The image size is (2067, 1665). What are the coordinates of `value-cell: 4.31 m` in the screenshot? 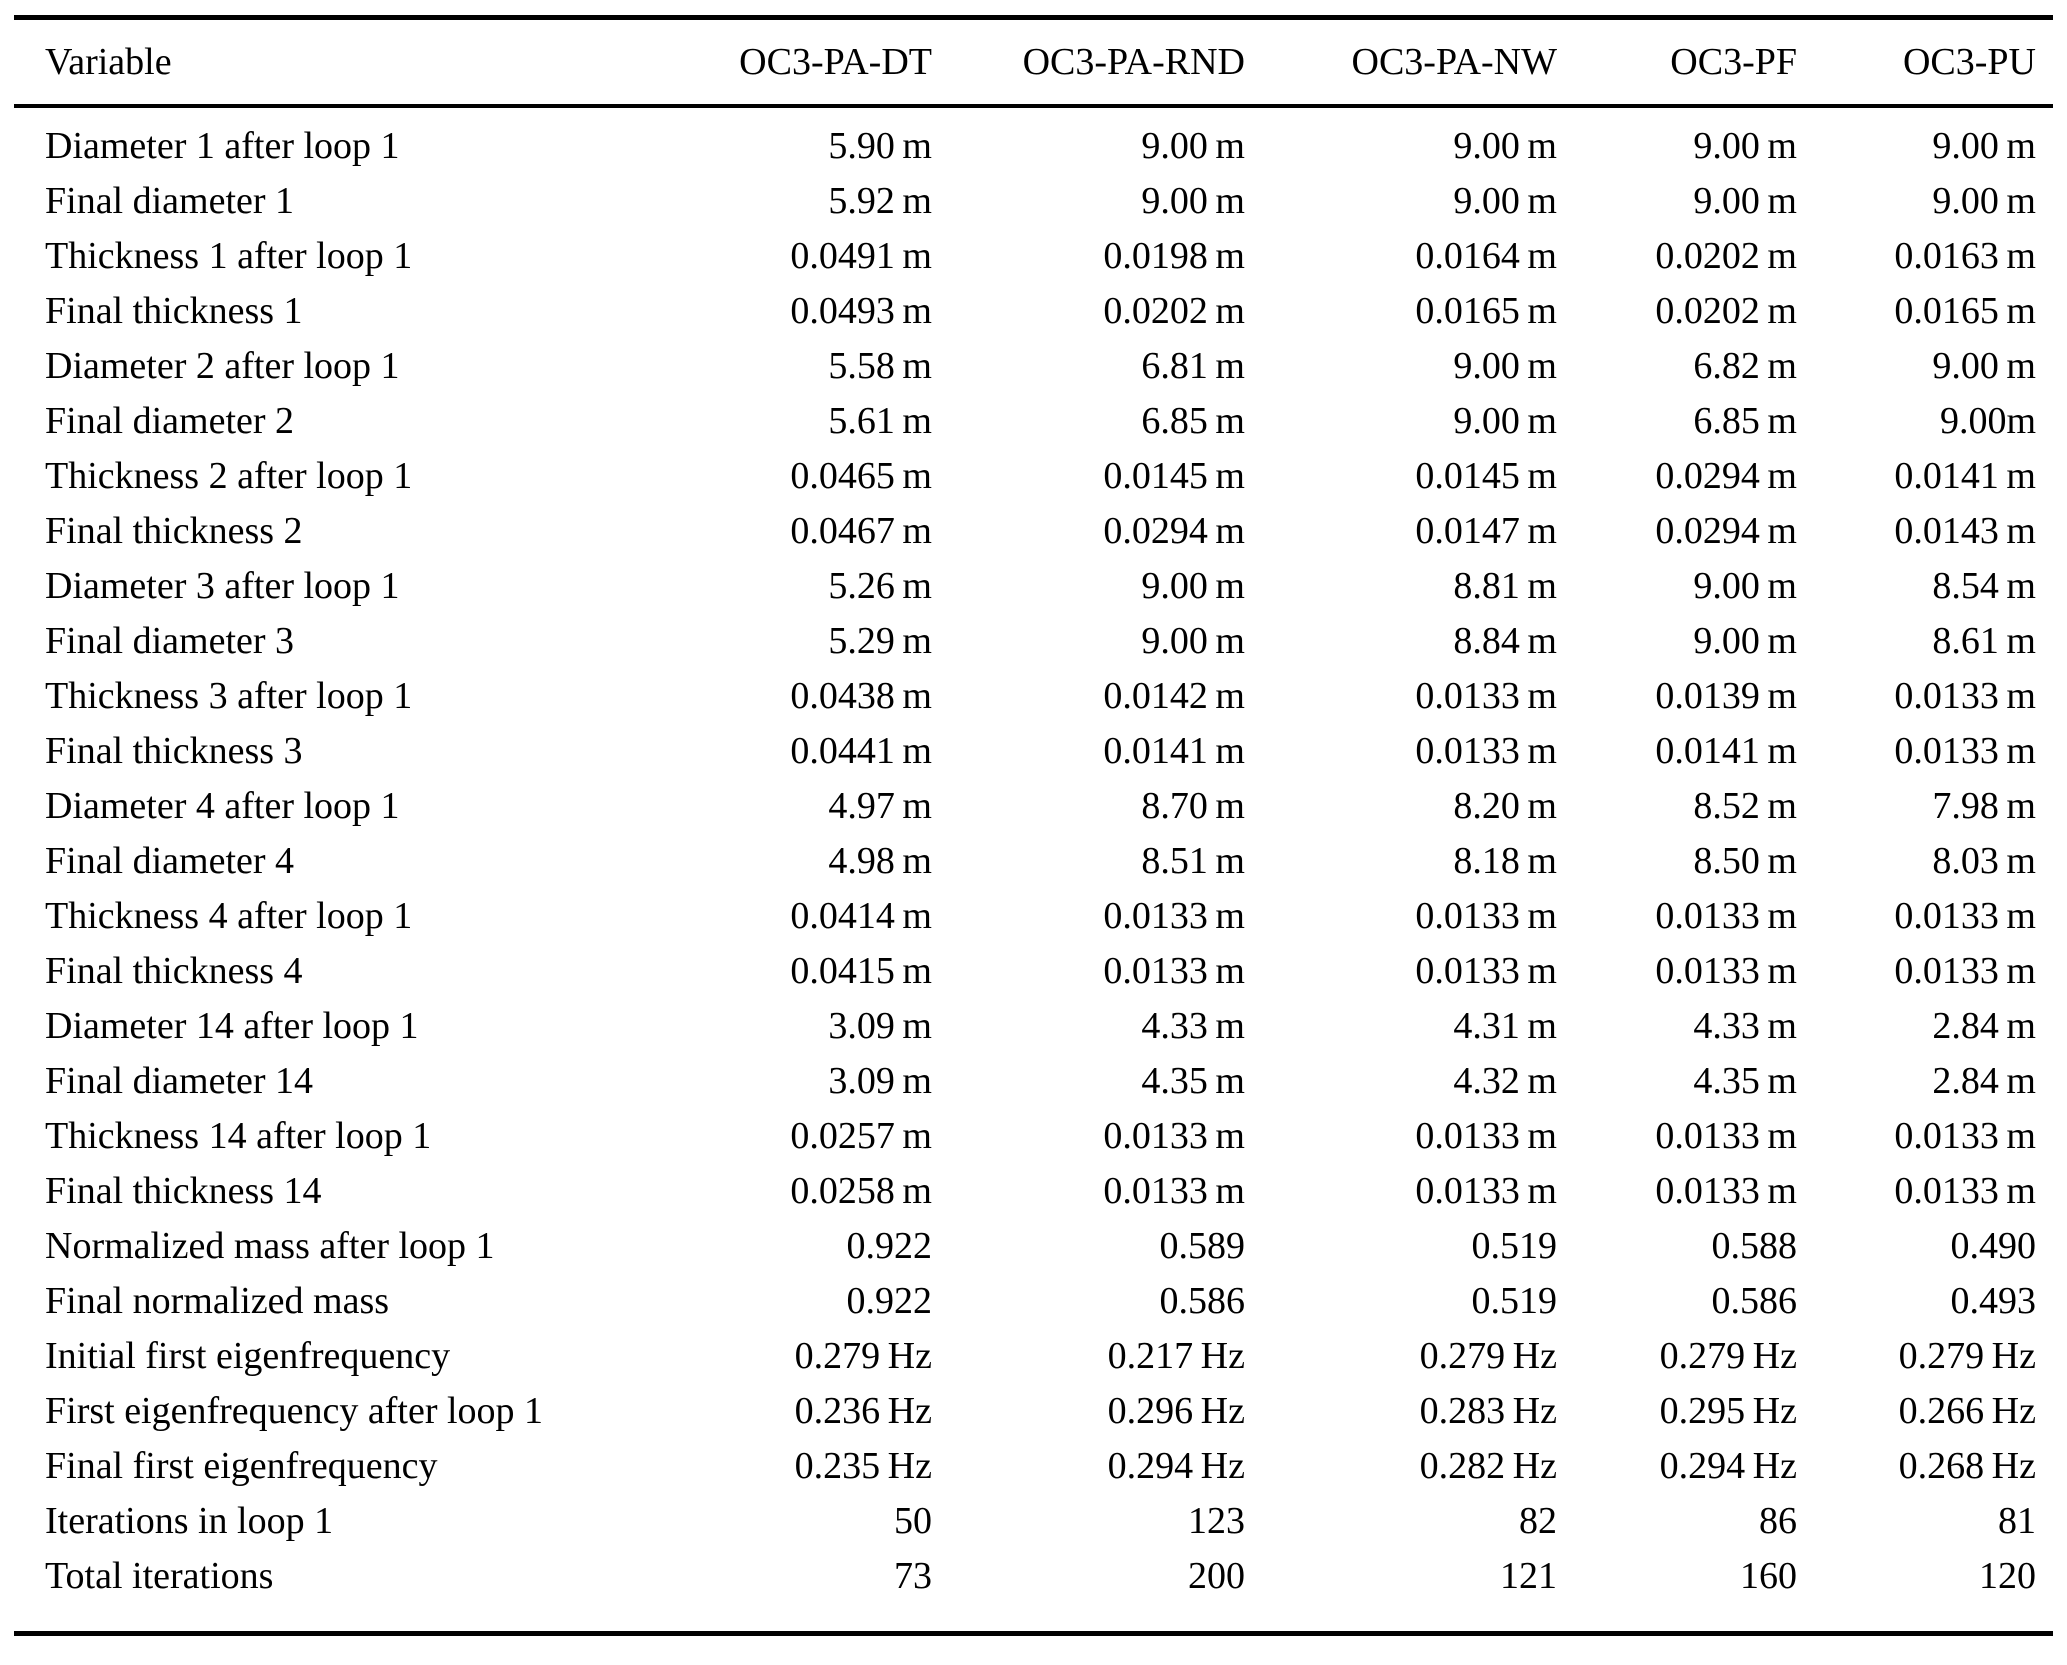 It's located at (1505, 1025).